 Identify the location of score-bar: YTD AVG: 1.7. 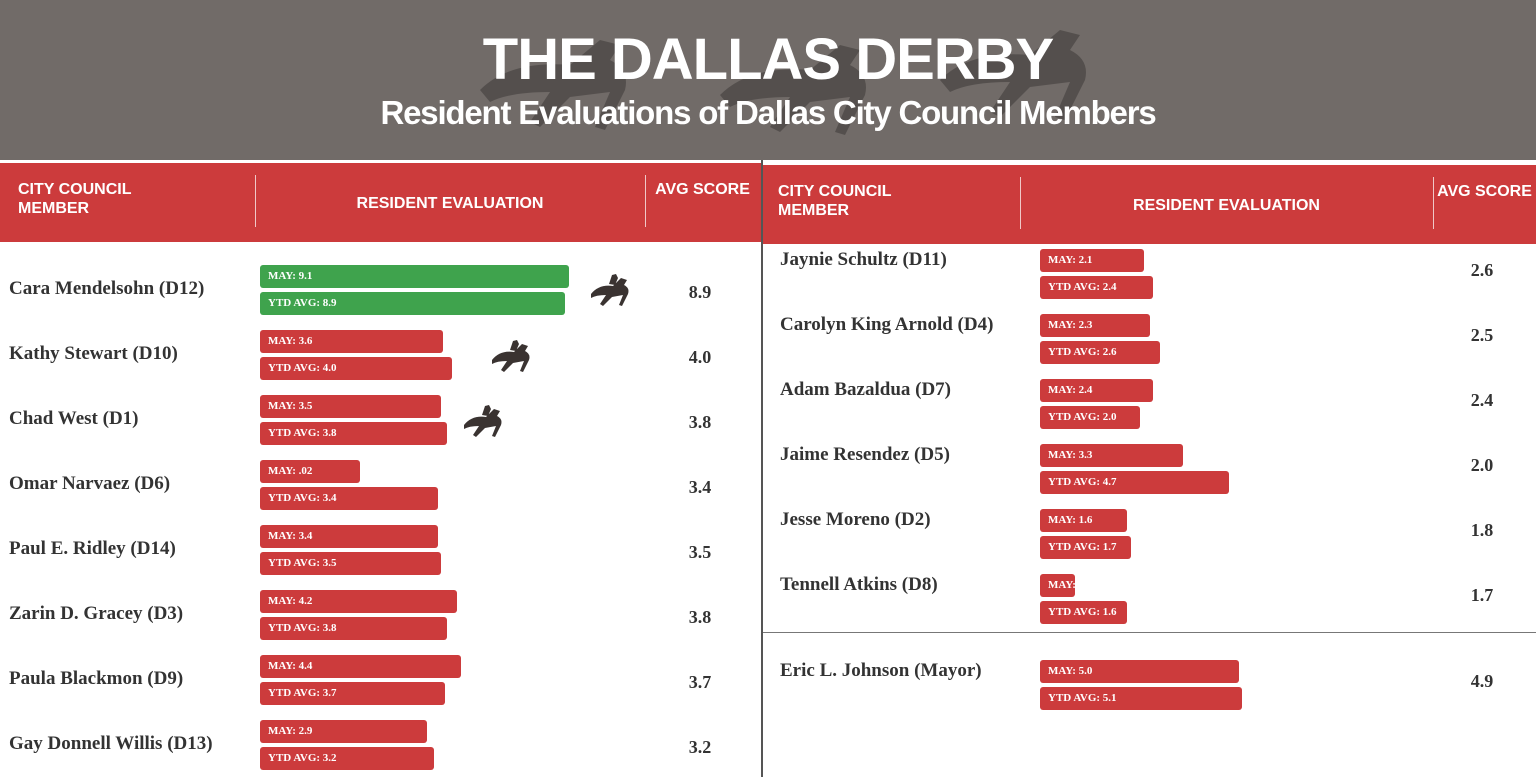
(1085, 547).